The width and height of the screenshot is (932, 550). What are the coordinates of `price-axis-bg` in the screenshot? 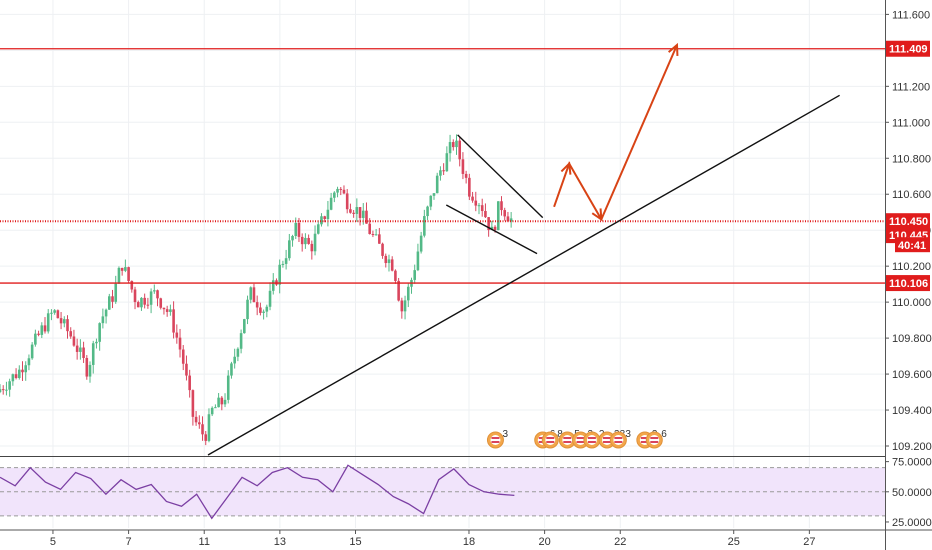 It's located at (908, 275).